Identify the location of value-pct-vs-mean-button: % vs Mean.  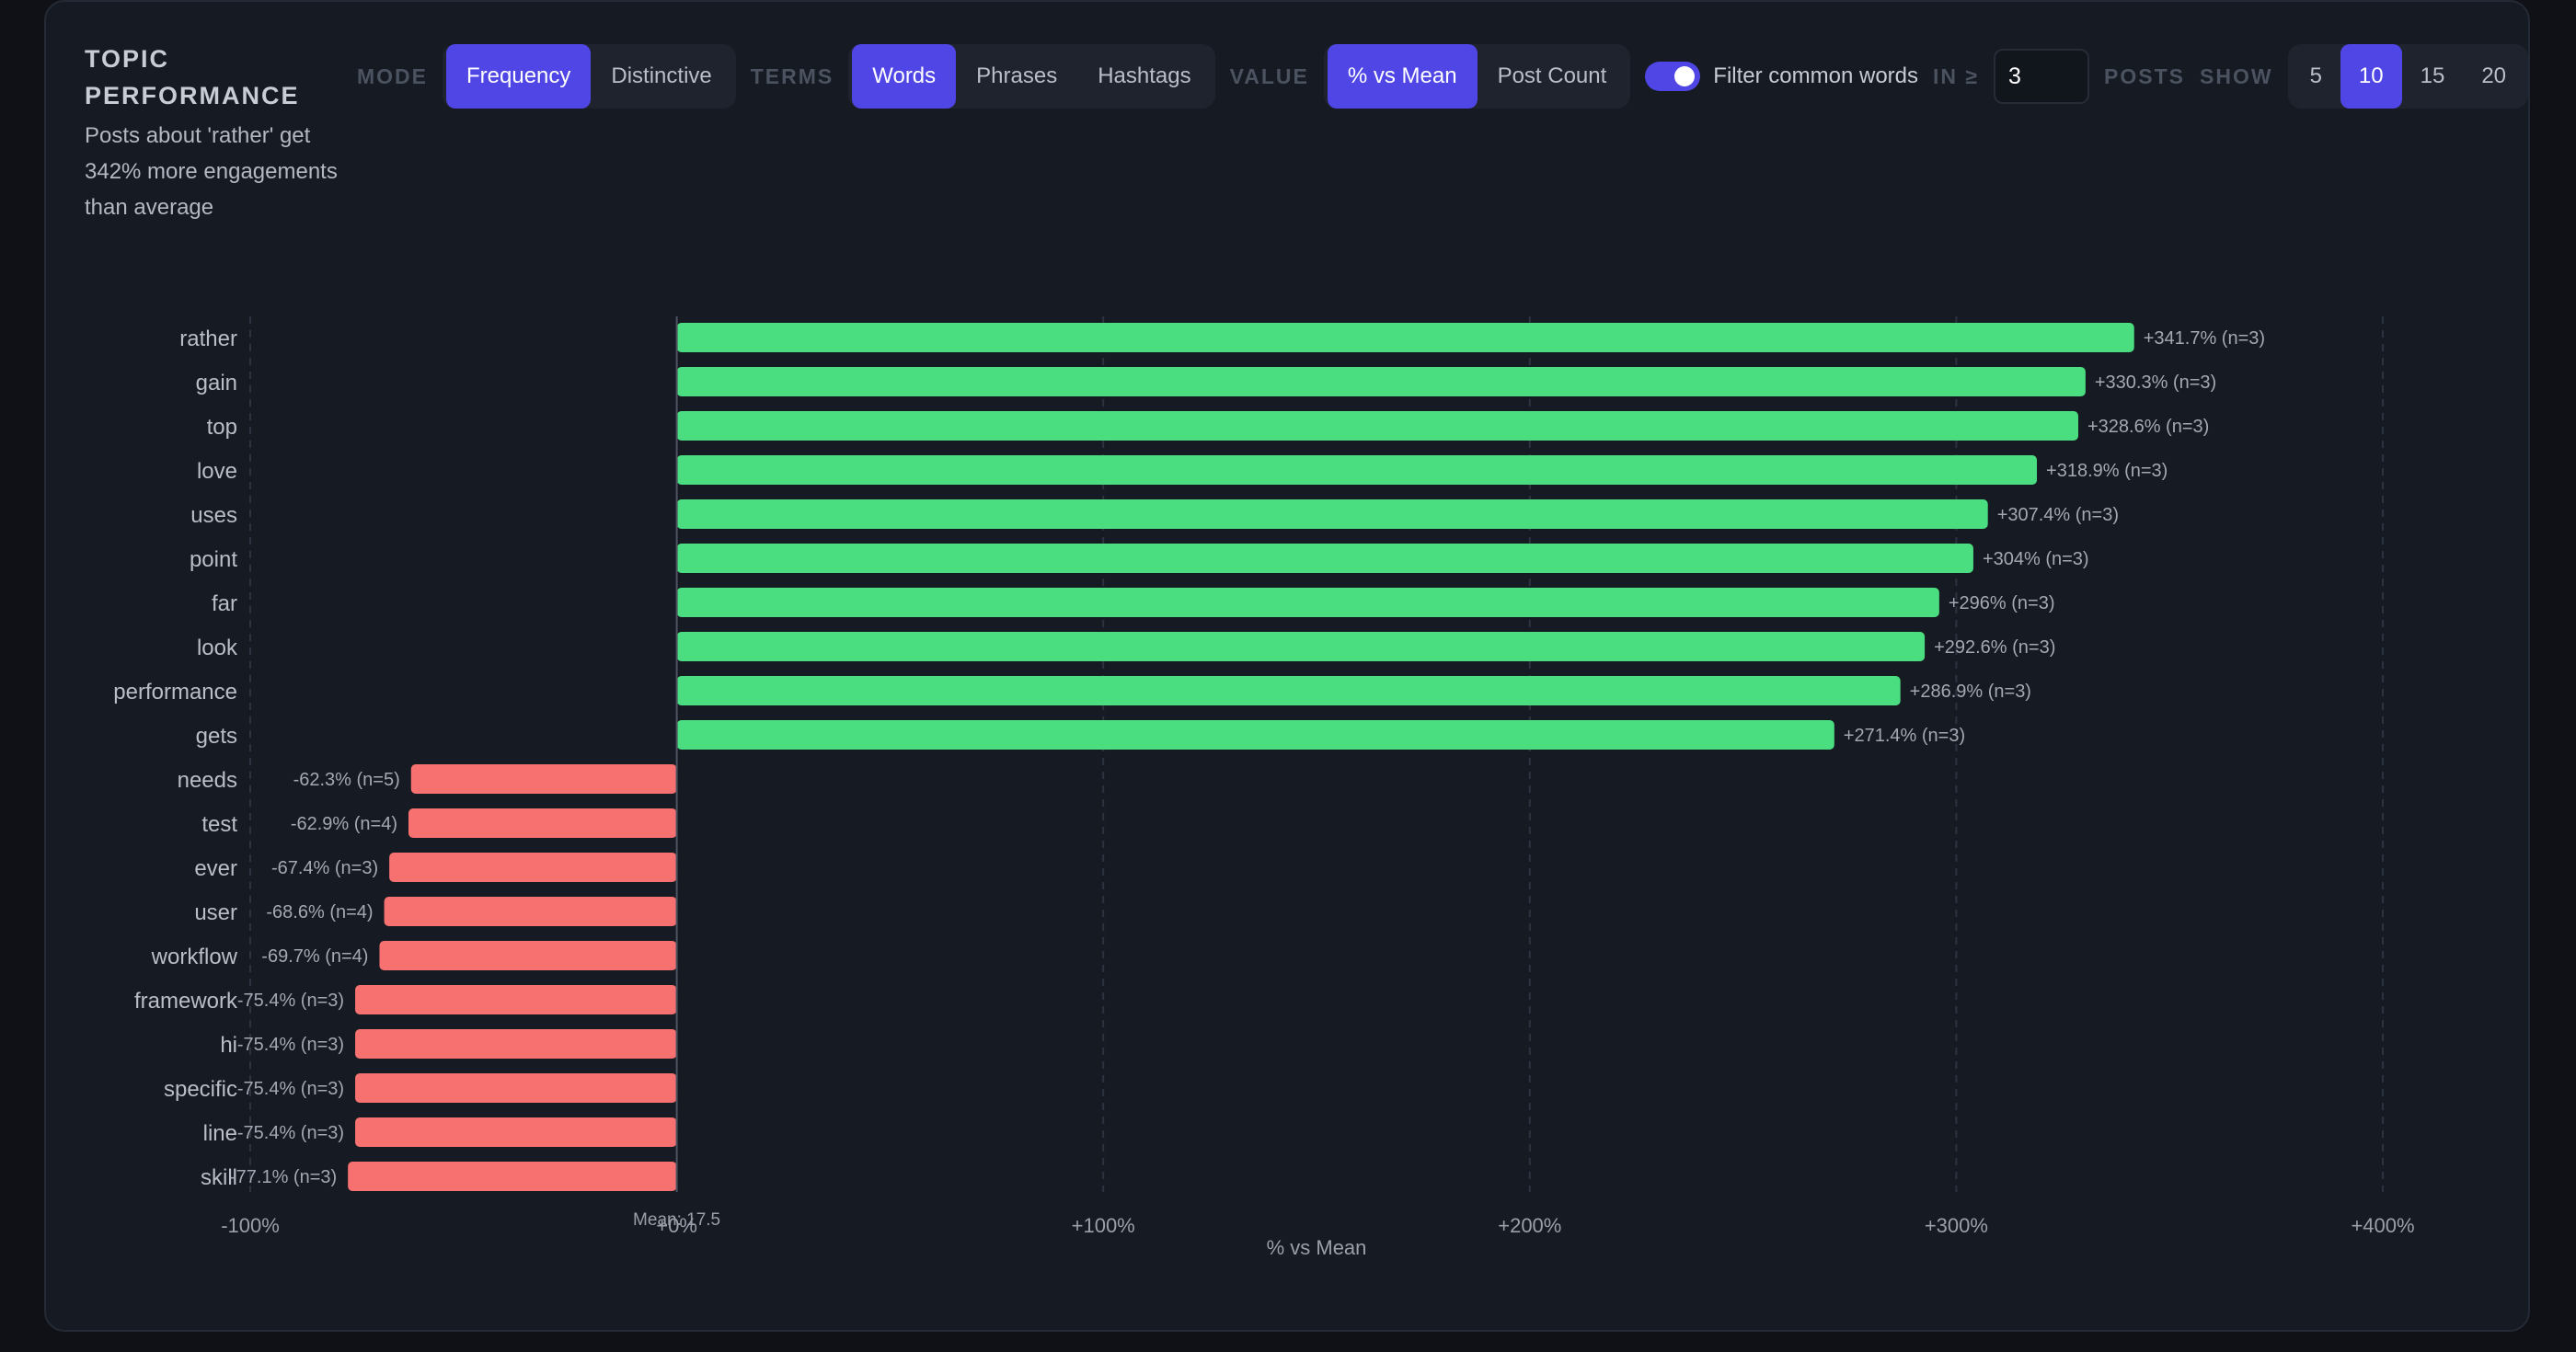
(1402, 76).